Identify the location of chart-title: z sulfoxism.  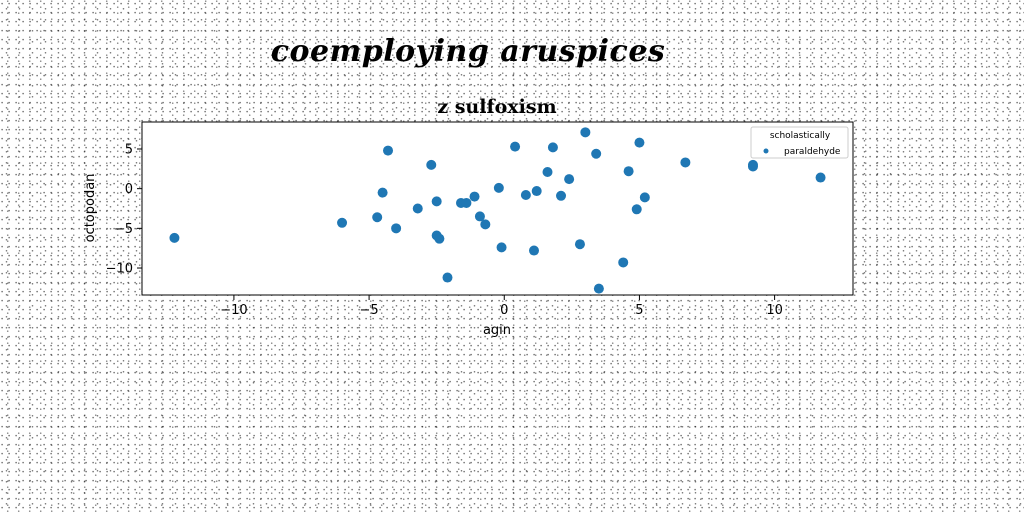
(496, 107).